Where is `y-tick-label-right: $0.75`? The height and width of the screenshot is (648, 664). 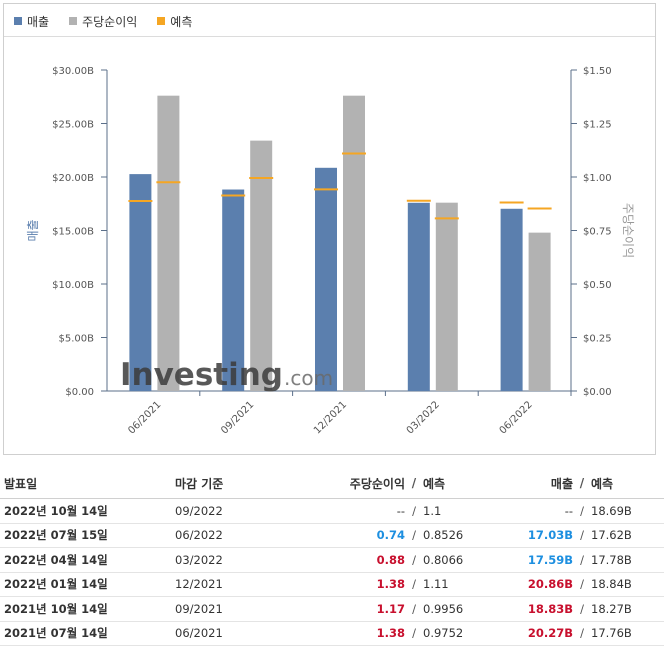
y-tick-label-right: $0.75 is located at coordinates (597, 232).